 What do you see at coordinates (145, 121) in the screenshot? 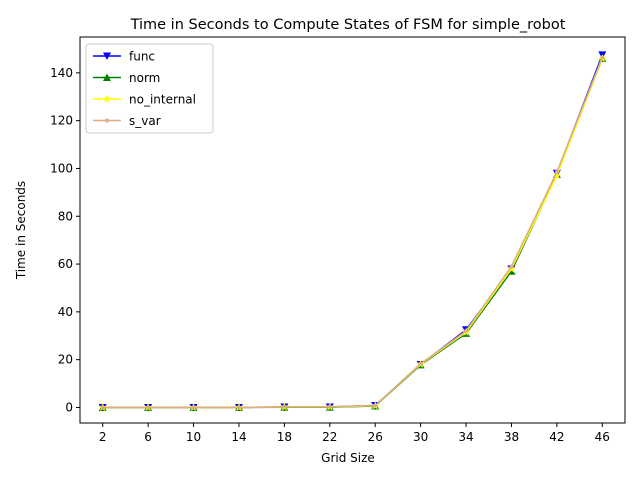
I see `legend-label: s_var` at bounding box center [145, 121].